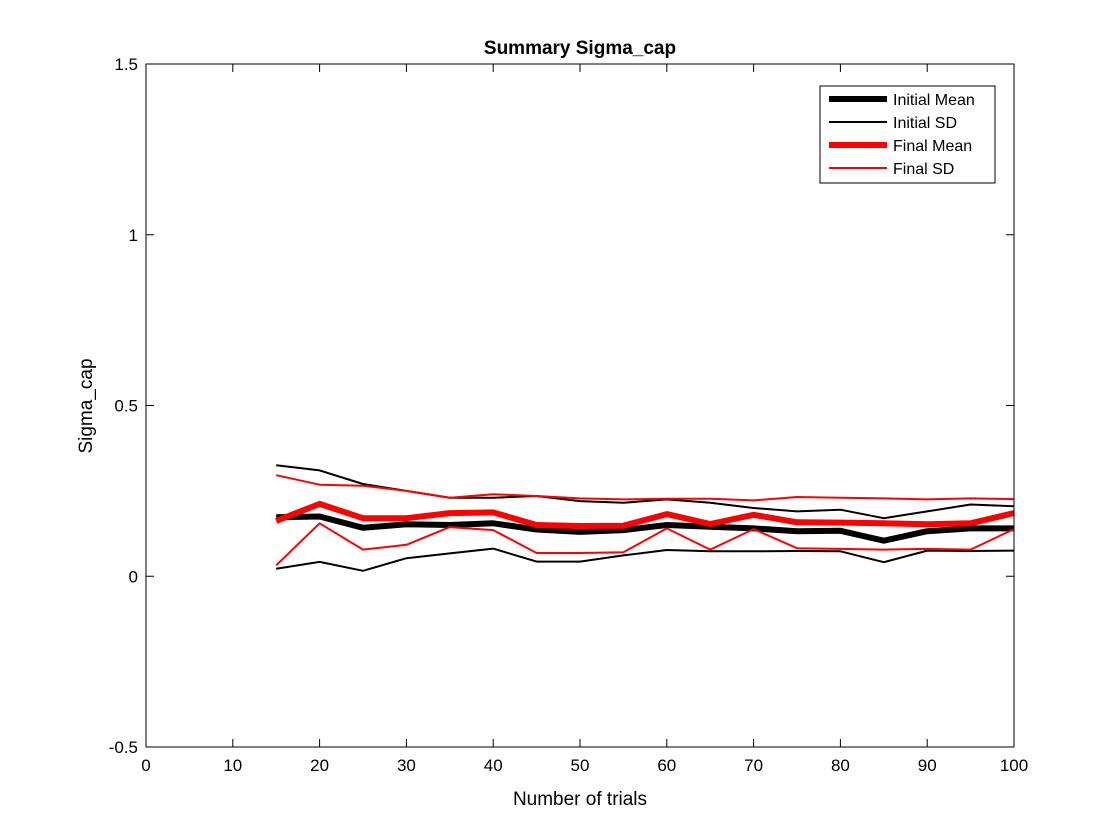 The width and height of the screenshot is (1120, 840). Describe the element at coordinates (580, 799) in the screenshot. I see `x-axis-label: Number of trials` at that location.